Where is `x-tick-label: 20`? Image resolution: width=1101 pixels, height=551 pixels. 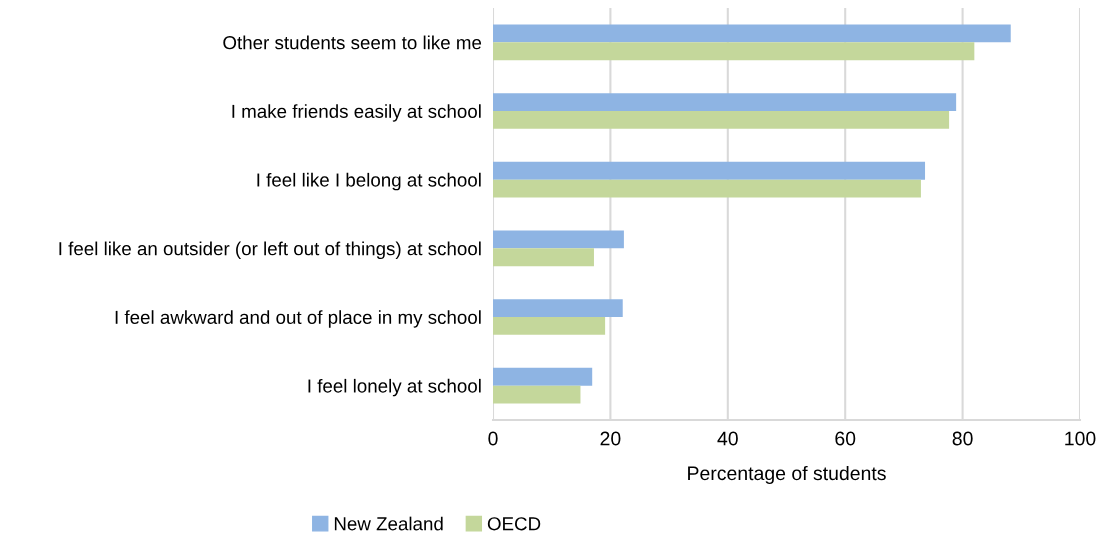
x-tick-label: 20 is located at coordinates (610, 438).